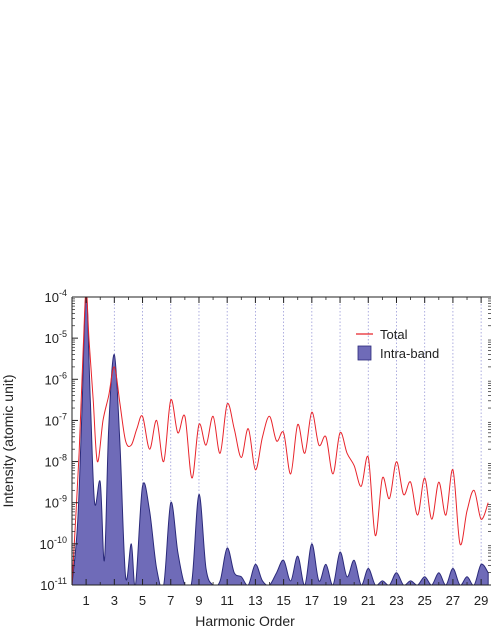 Image resolution: width=491 pixels, height=635 pixels. Describe the element at coordinates (198, 600) in the screenshot. I see `x-tick-label: 9` at that location.